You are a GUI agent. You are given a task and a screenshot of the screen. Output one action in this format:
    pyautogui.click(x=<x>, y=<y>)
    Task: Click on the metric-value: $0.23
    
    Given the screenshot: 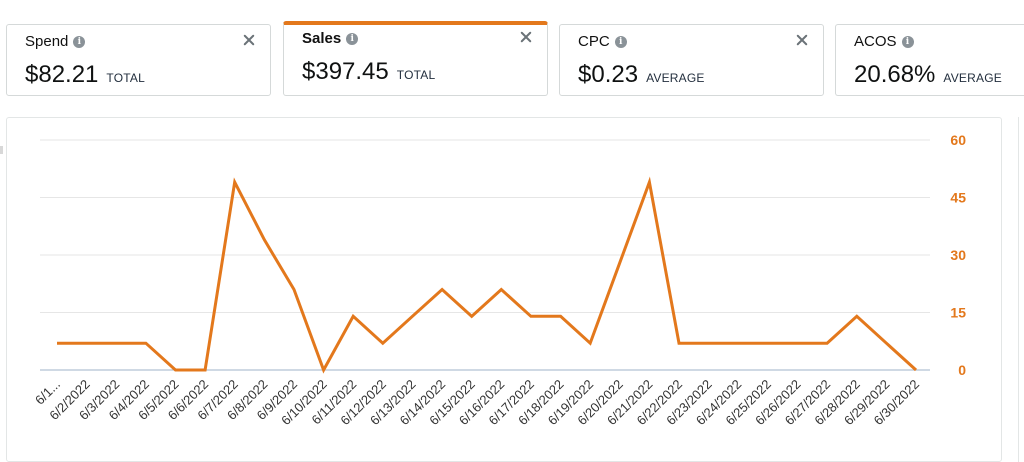 What is the action you would take?
    pyautogui.click(x=608, y=74)
    